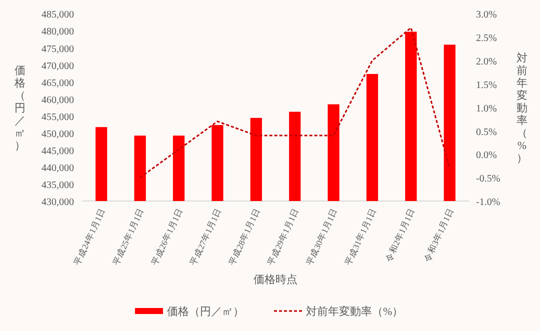  Describe the element at coordinates (58, 100) in the screenshot. I see `y-tick-label: 460,000` at that location.